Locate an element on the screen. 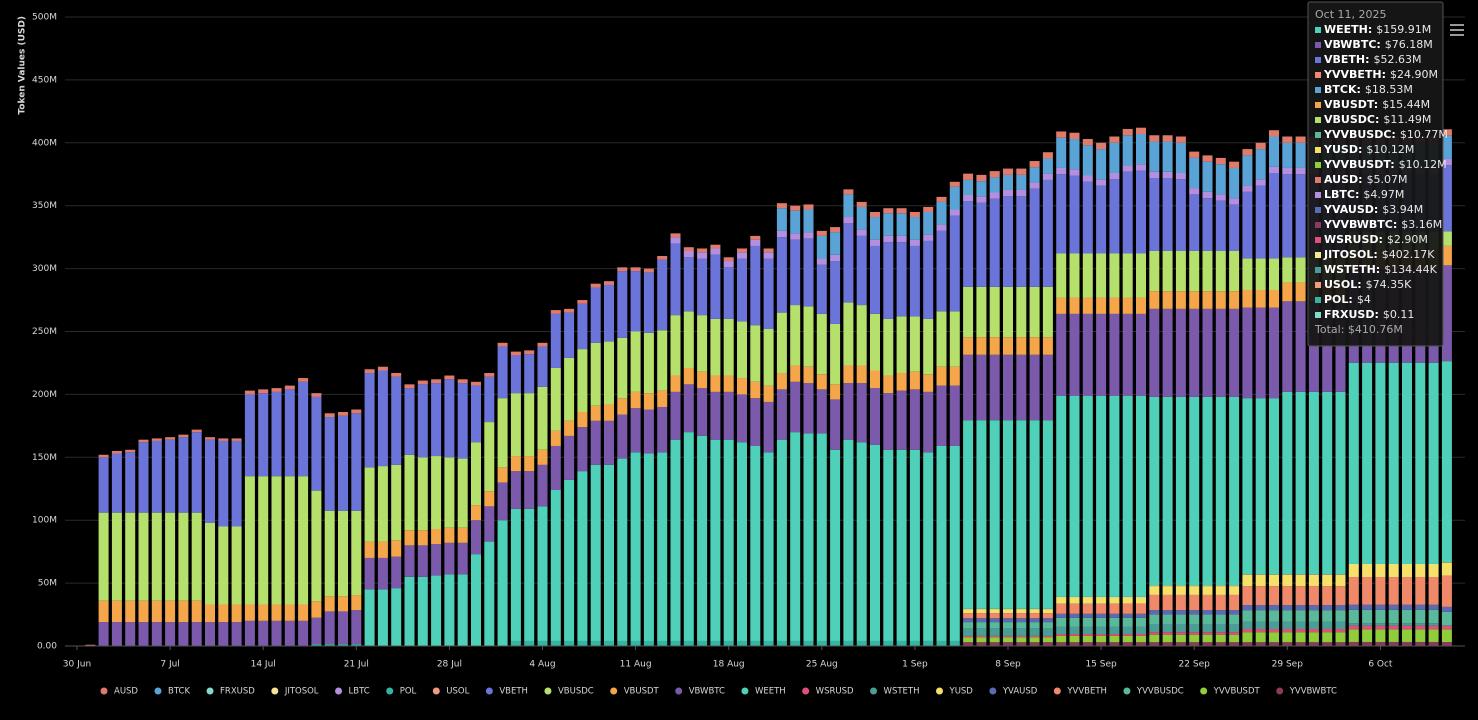 This screenshot has width=1478, height=720. legend-item: LBTC is located at coordinates (352, 692).